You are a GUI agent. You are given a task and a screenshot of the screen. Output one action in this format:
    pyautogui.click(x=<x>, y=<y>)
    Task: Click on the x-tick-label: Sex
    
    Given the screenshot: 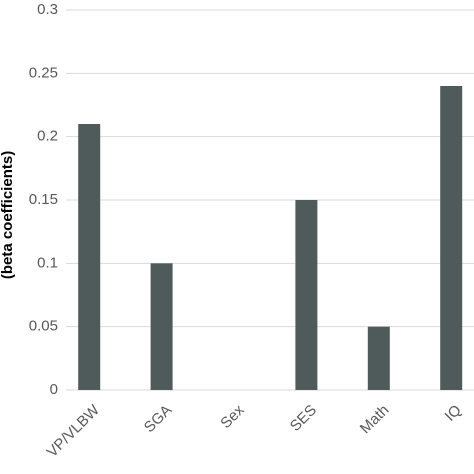 What is the action you would take?
    pyautogui.click(x=232, y=416)
    